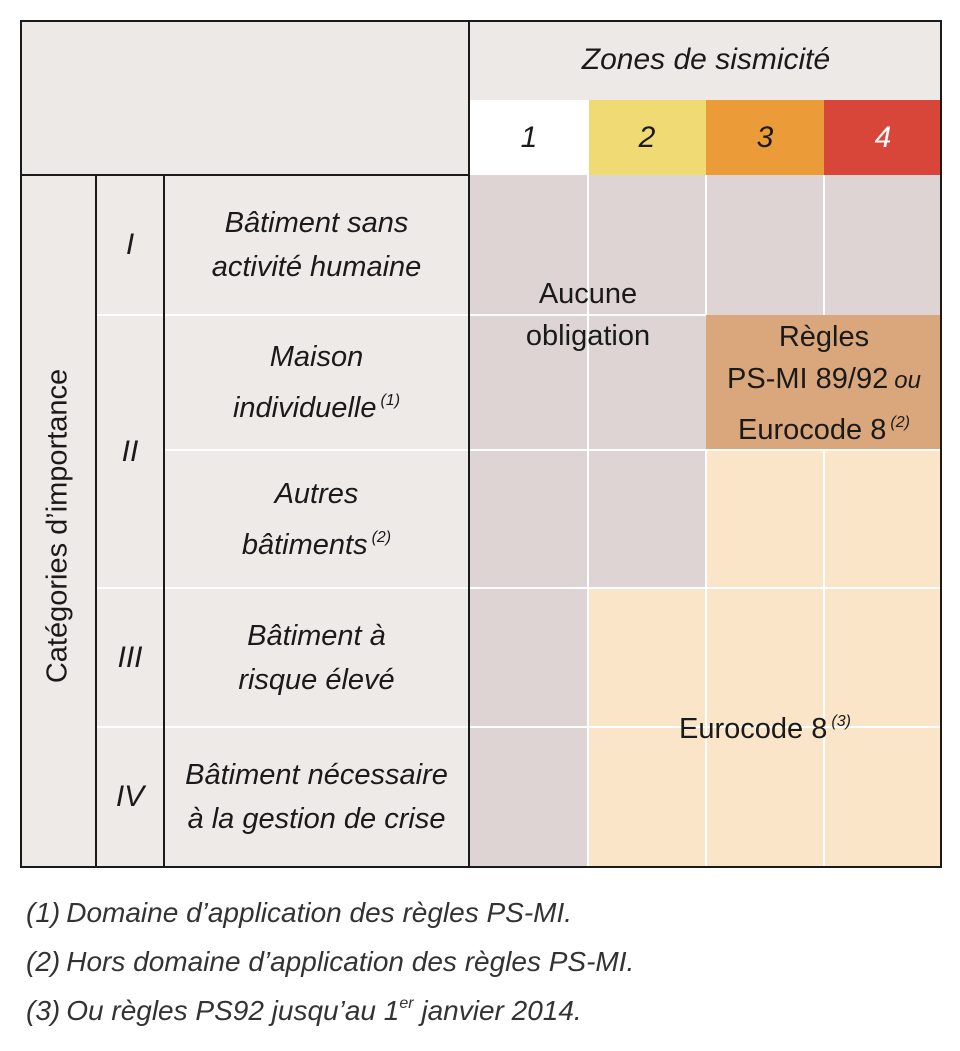 This screenshot has width=960, height=1051. I want to click on zone-2-swatch, so click(647, 137).